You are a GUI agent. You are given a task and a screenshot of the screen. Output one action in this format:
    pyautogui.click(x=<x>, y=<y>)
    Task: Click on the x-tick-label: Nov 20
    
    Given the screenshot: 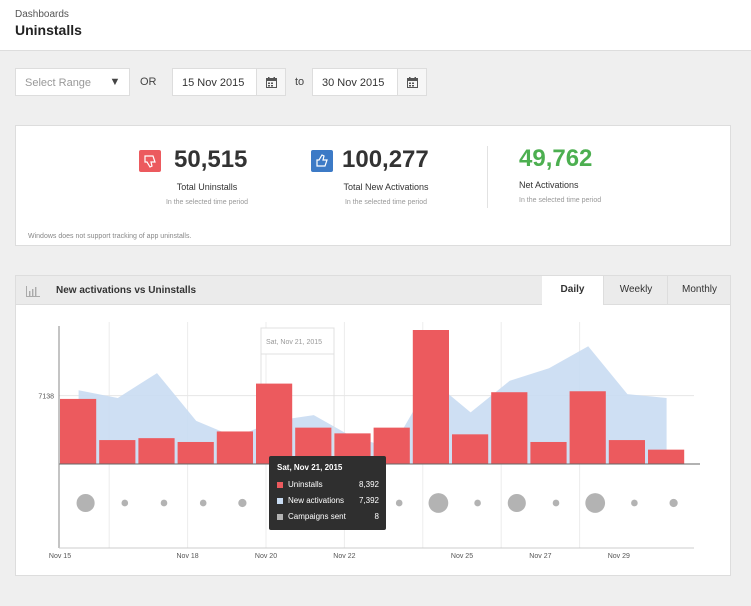 What is the action you would take?
    pyautogui.click(x=266, y=556)
    